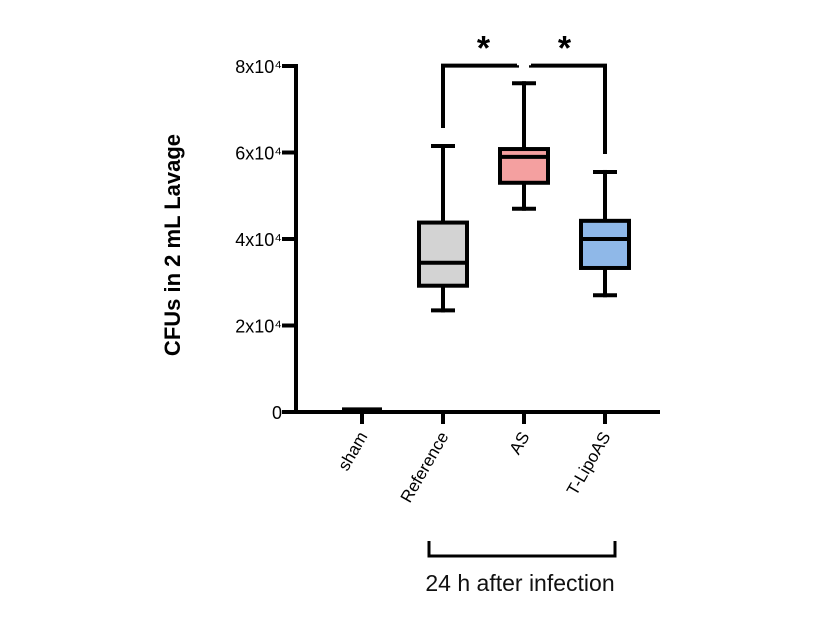  Describe the element at coordinates (172, 245) in the screenshot. I see `y-axis-label: CFUs in 2 mL Lavage` at that location.